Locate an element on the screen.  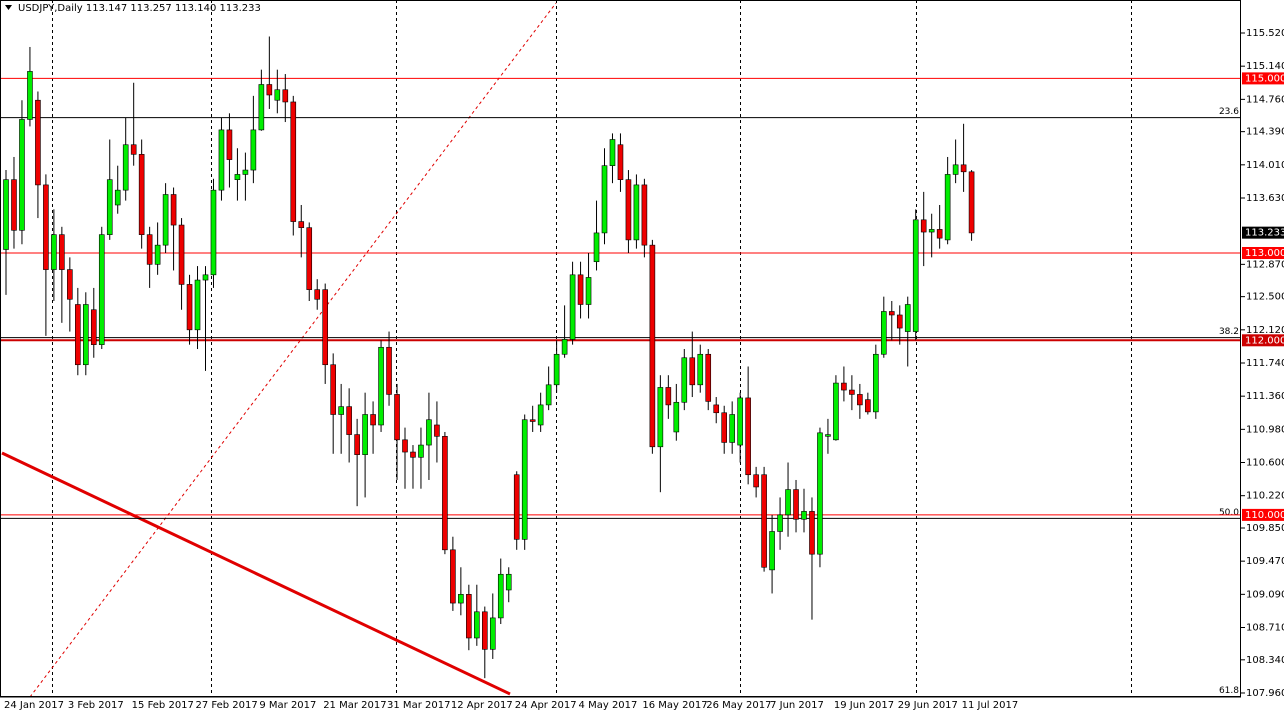
y-tick-label: 111.740 is located at coordinates (1265, 363).